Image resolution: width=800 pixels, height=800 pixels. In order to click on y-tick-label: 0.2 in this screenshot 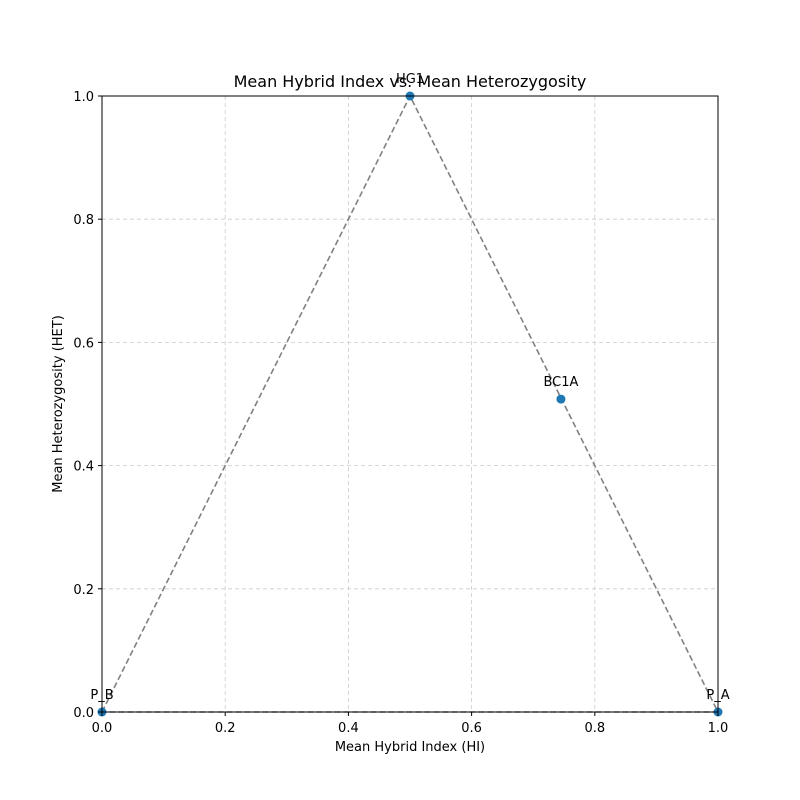, I will do `click(83, 590)`.